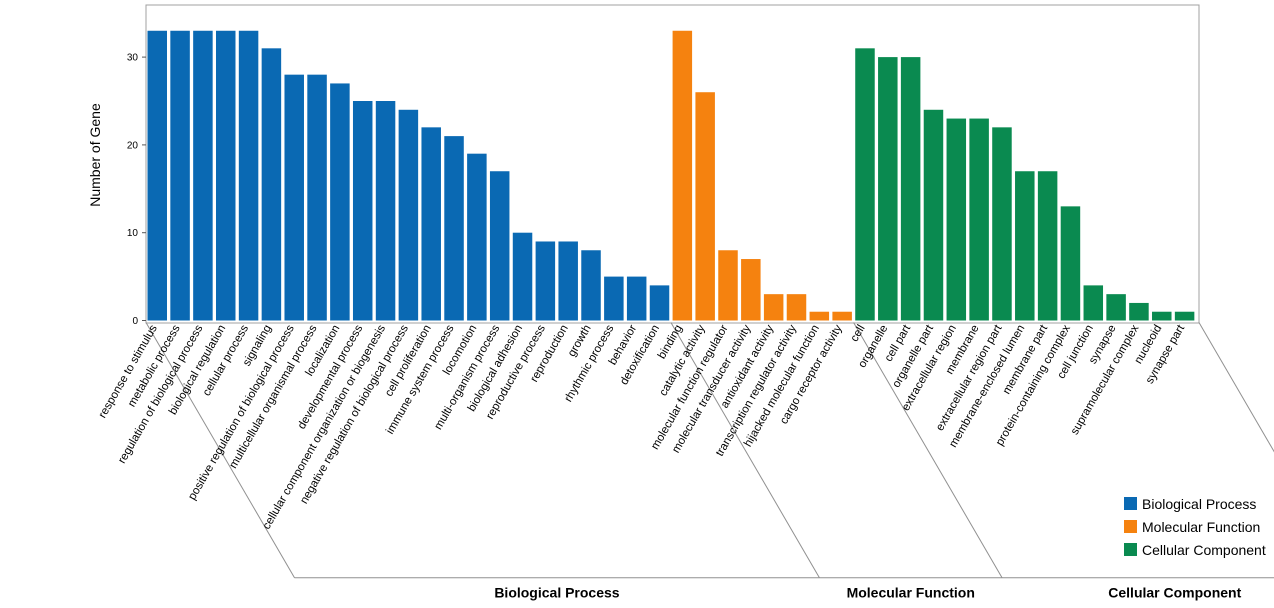 This screenshot has height=608, width=1274. I want to click on bar-organelle, so click(888, 189).